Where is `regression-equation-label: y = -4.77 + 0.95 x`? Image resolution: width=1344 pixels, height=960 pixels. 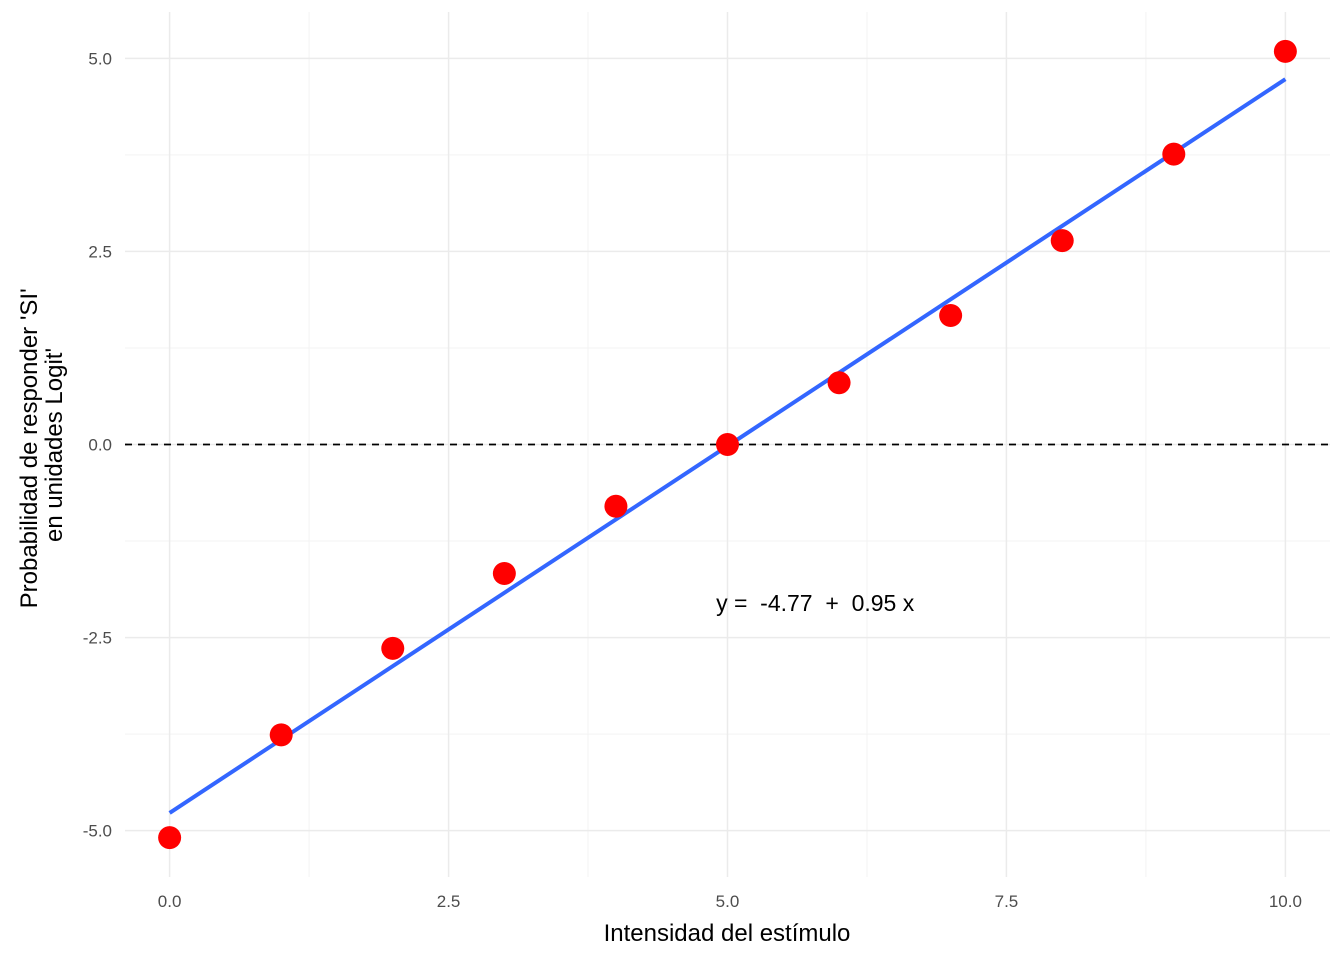 regression-equation-label: y = -4.77 + 0.95 x is located at coordinates (815, 603).